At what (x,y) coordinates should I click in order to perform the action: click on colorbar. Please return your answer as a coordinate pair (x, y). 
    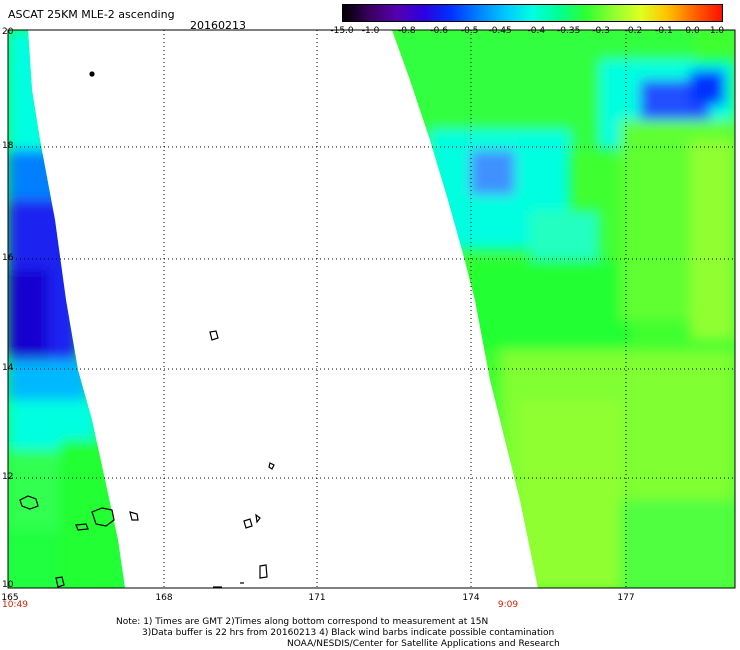
    Looking at the image, I should click on (532, 13).